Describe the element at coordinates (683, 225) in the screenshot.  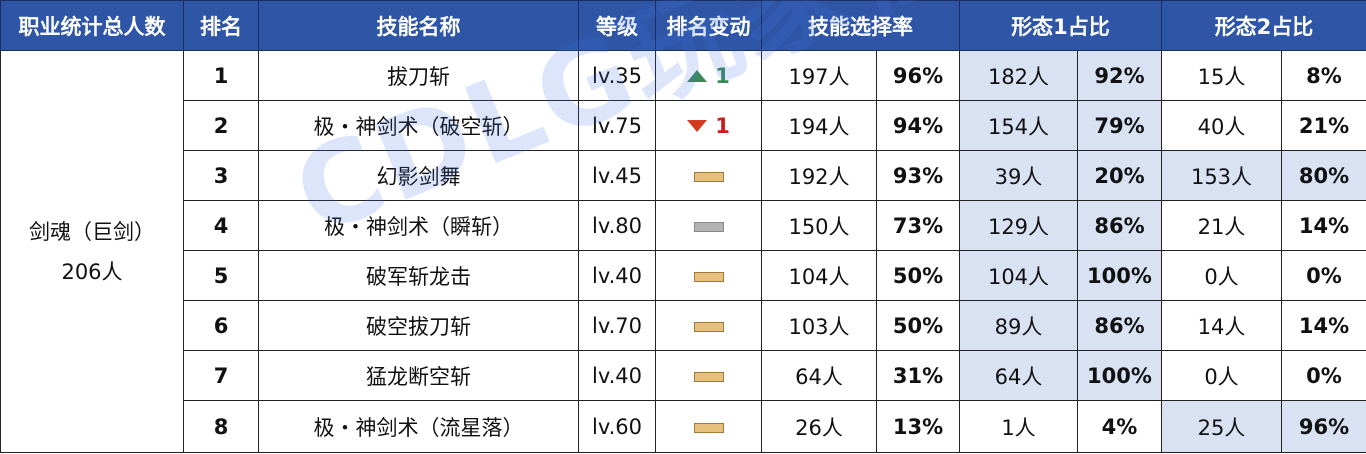
I see `table-row: 4 极・神剑术（瞬斩） lv.80 150人 73% 129人 86% 21人 14%` at that location.